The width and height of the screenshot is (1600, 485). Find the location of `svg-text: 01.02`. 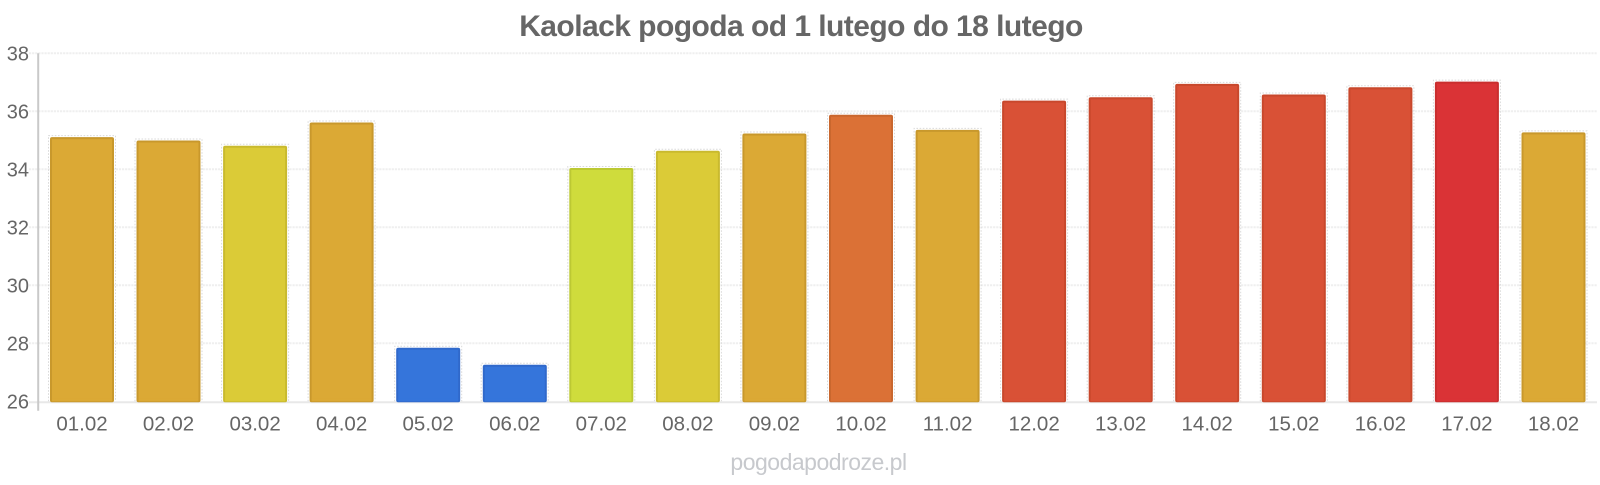

svg-text: 01.02 is located at coordinates (81, 424).